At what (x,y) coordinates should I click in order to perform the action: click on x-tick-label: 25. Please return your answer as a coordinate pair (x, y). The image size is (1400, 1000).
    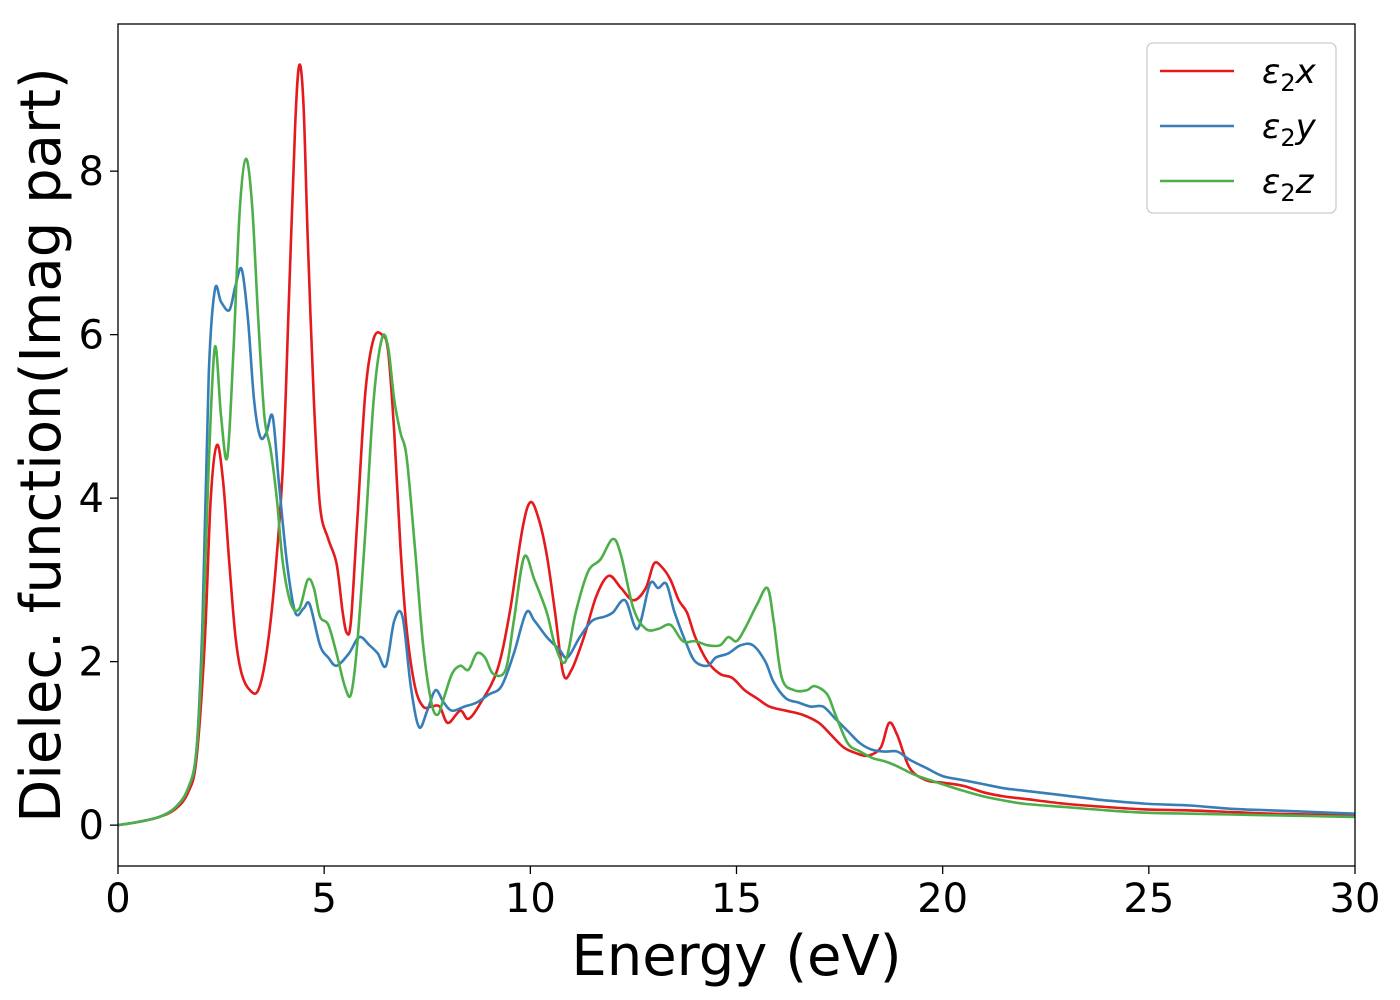
    Looking at the image, I should click on (1148, 899).